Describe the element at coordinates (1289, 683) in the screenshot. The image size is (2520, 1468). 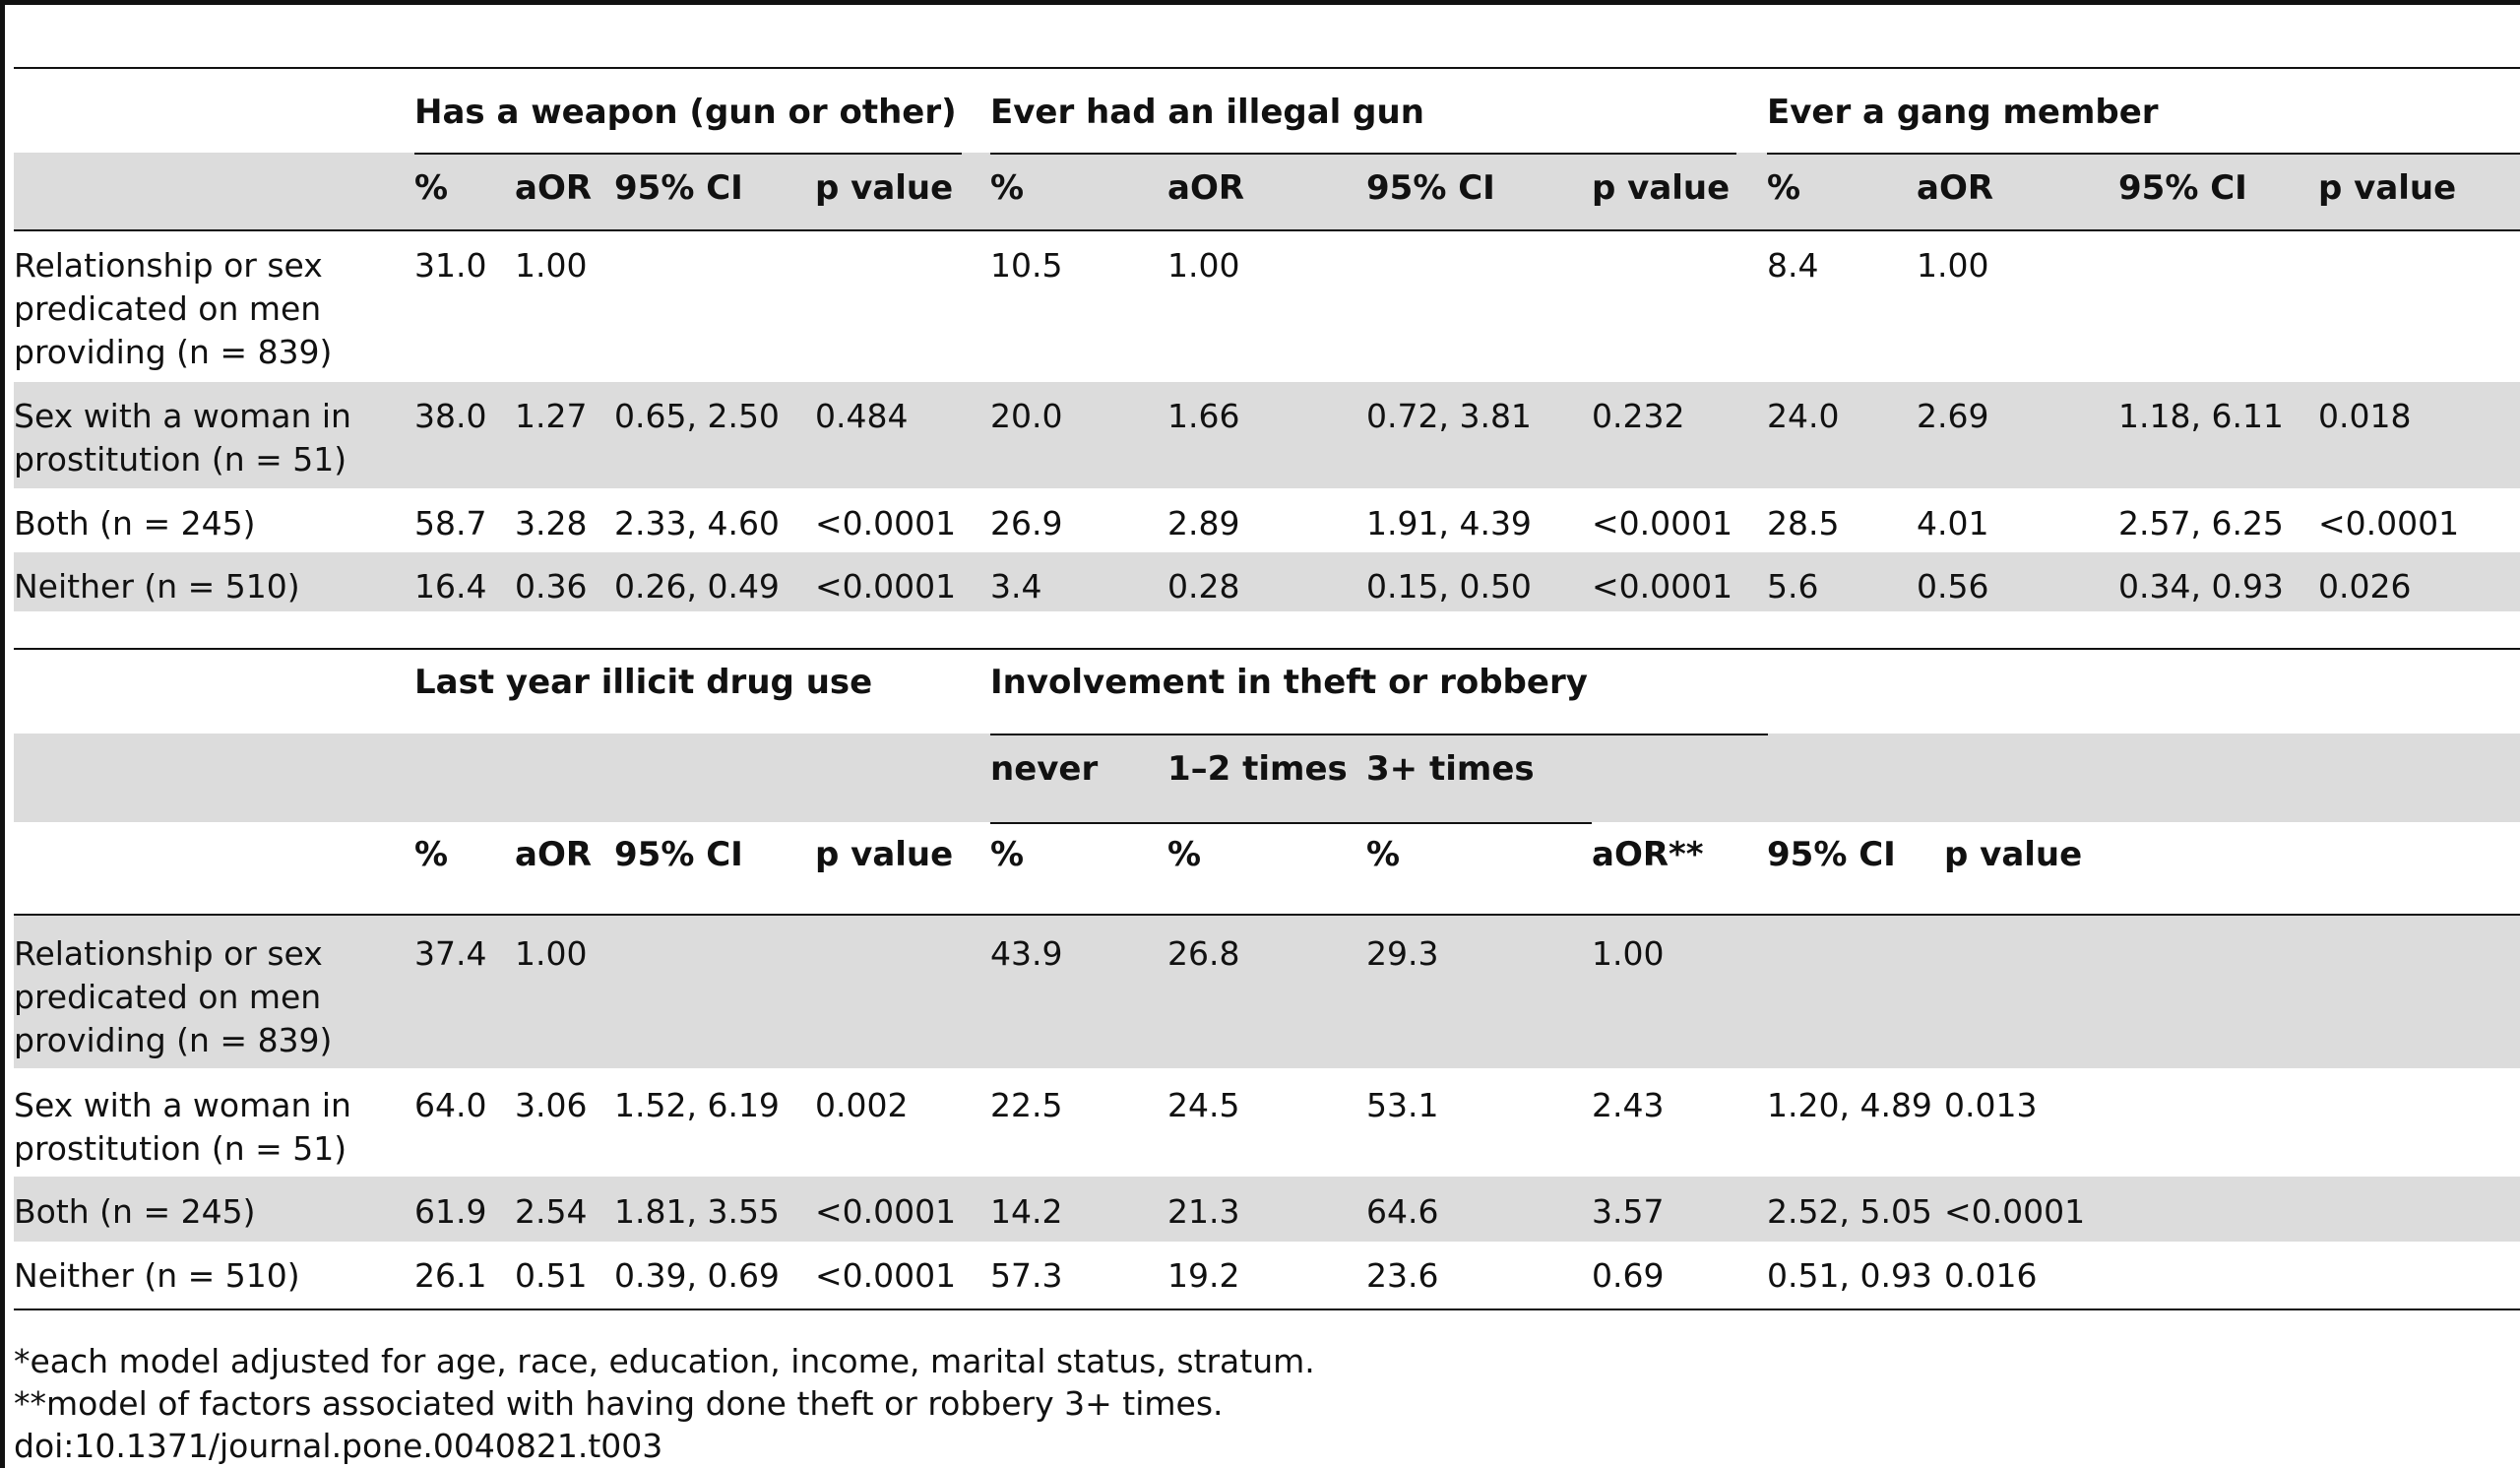
I see `group-header-theft: Involvement in theft or robbery` at that location.